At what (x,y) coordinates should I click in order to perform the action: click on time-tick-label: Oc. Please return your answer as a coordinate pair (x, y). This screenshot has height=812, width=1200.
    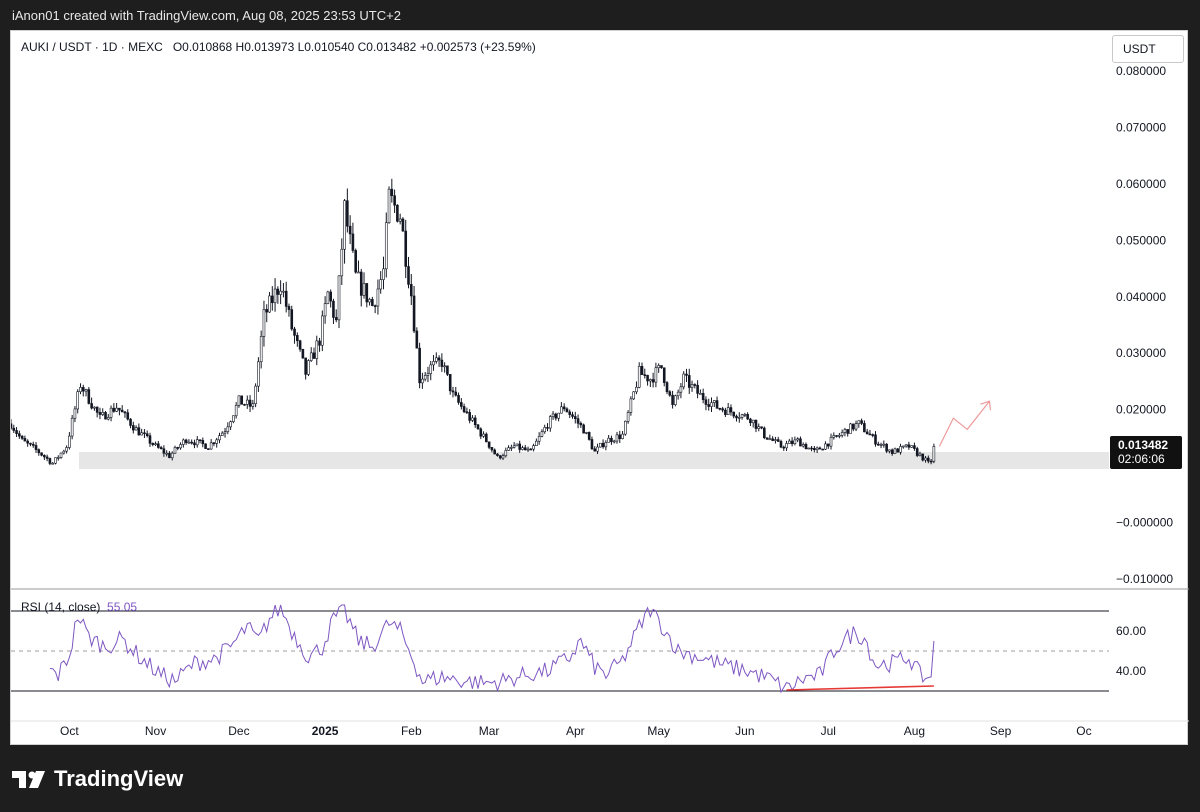
    Looking at the image, I should click on (1083, 731).